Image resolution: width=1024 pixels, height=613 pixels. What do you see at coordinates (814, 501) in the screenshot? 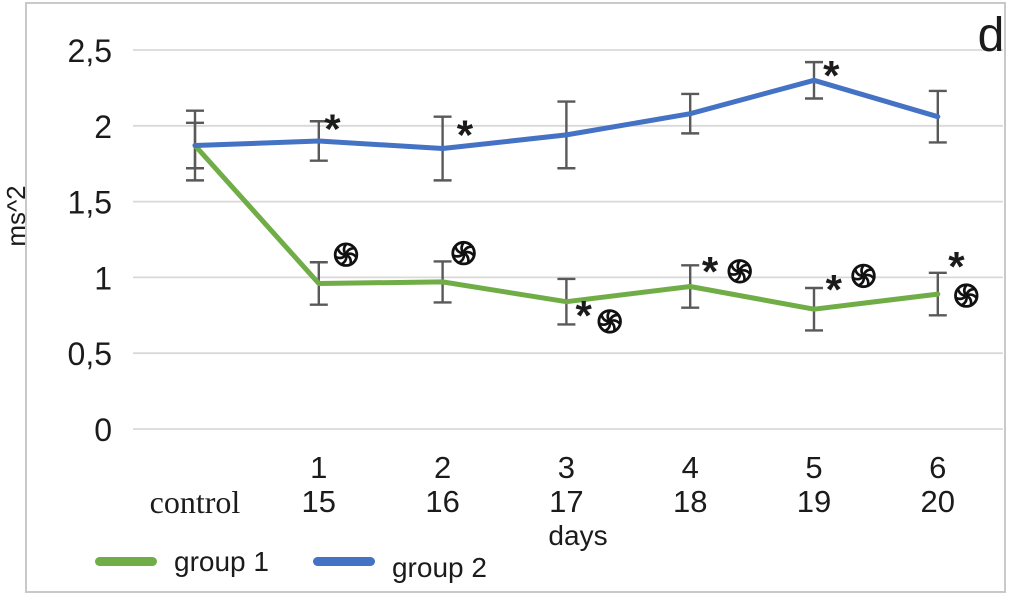
I see `x-tick-label-day: 19` at bounding box center [814, 501].